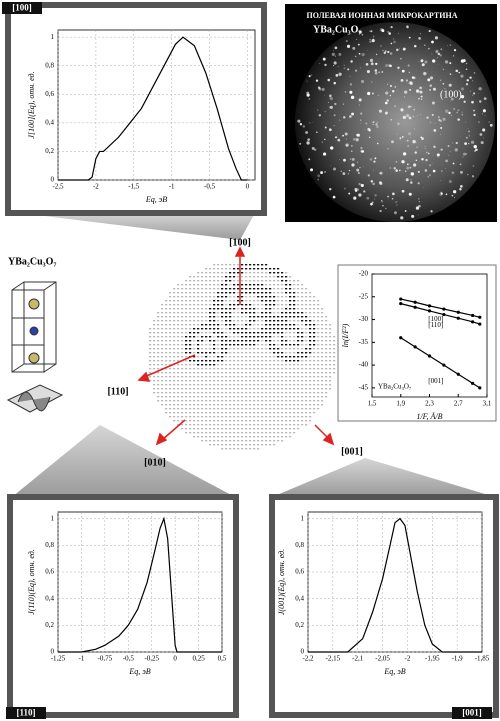  Describe the element at coordinates (364, 319) in the screenshot. I see `y-tick-label: -30` at that location.